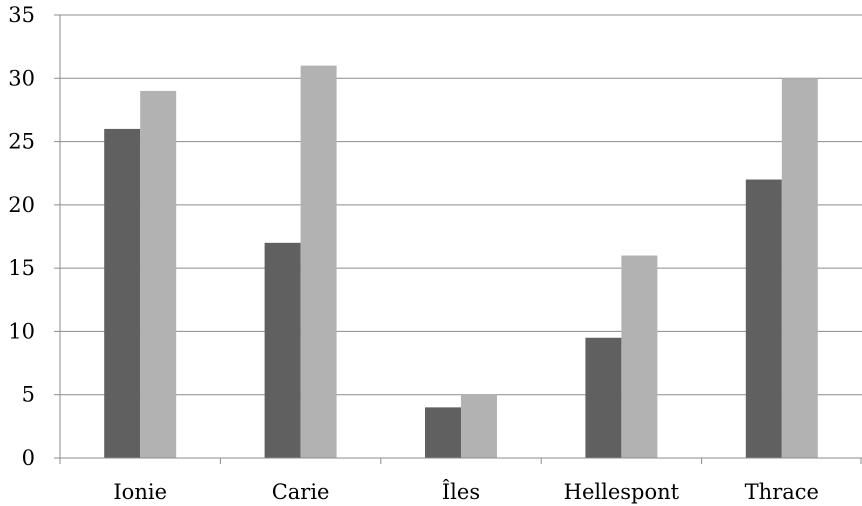 This screenshot has width=862, height=506. Describe the element at coordinates (282, 350) in the screenshot. I see `bar-1-carie` at that location.